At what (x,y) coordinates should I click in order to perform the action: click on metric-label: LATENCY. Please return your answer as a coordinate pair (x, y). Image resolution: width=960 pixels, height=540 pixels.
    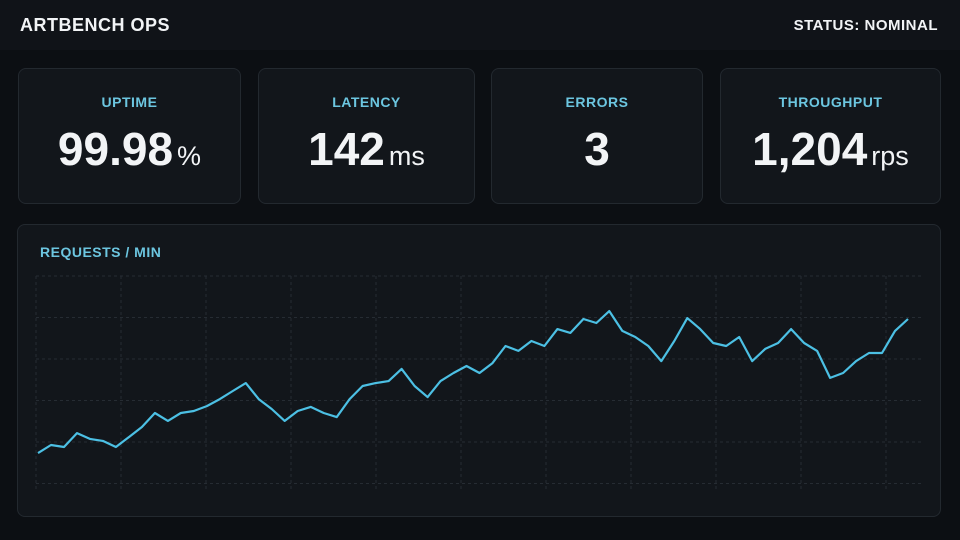
    Looking at the image, I should click on (366, 102).